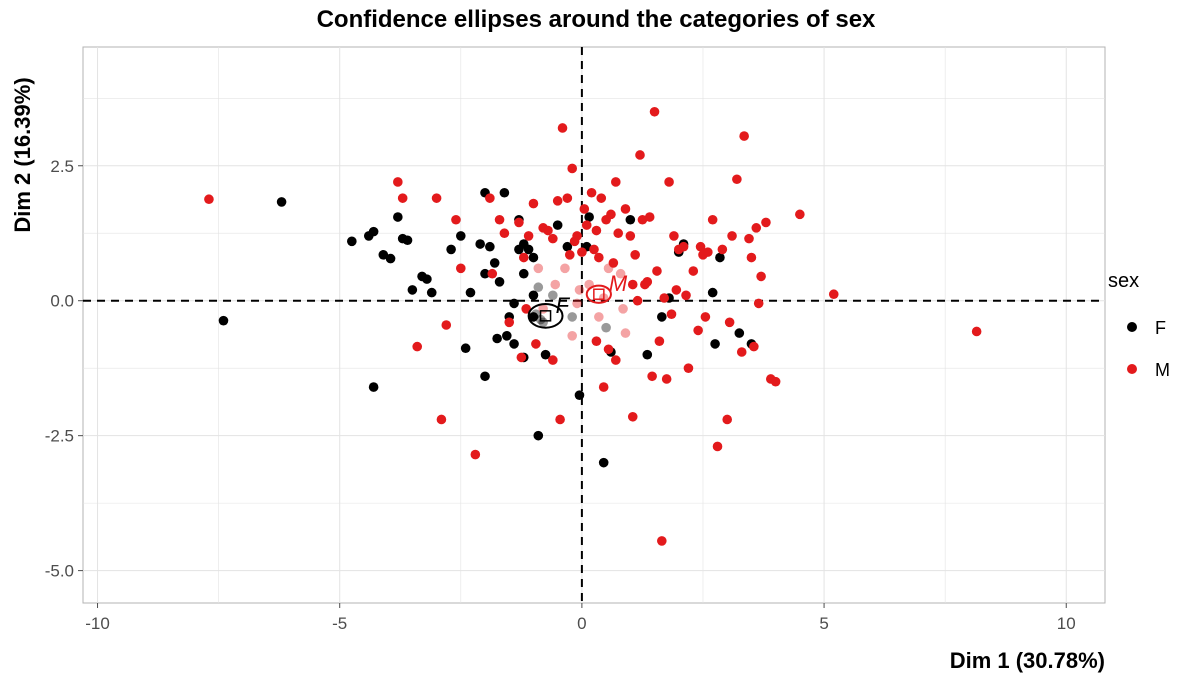 The height and width of the screenshot is (679, 1183). What do you see at coordinates (1123, 281) in the screenshot?
I see `legend-title: sex` at bounding box center [1123, 281].